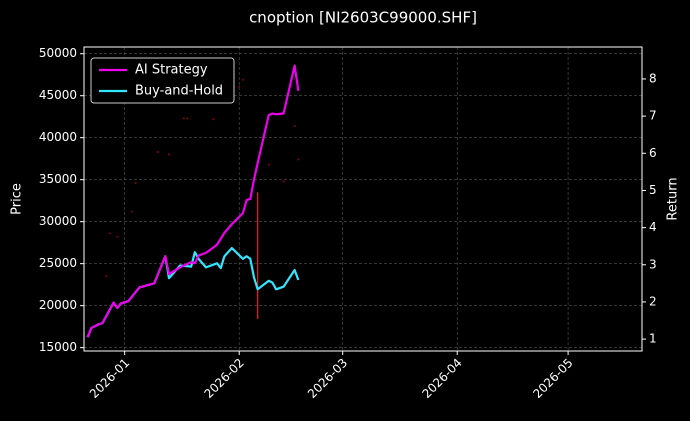 Image resolution: width=690 pixels, height=421 pixels. Describe the element at coordinates (653, 227) in the screenshot. I see `y2-tick-label: 4` at that location.